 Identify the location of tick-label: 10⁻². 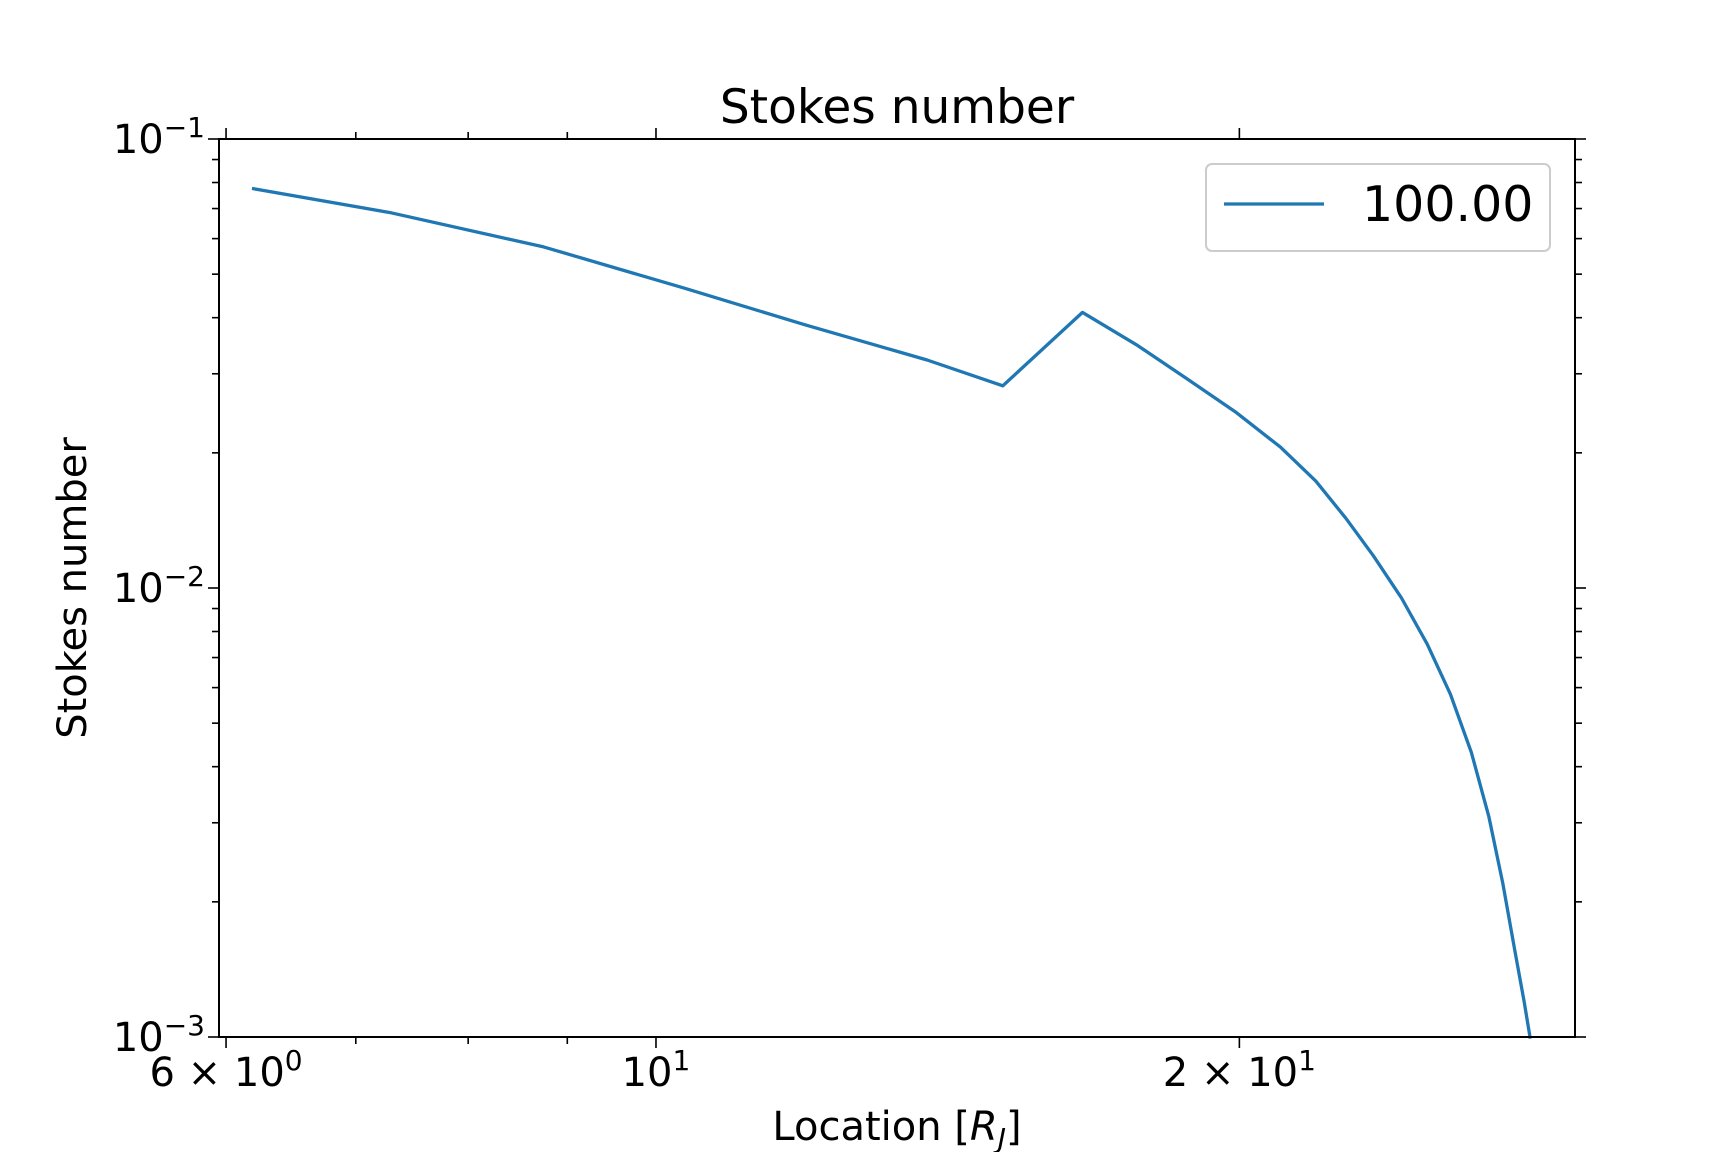
(159, 586).